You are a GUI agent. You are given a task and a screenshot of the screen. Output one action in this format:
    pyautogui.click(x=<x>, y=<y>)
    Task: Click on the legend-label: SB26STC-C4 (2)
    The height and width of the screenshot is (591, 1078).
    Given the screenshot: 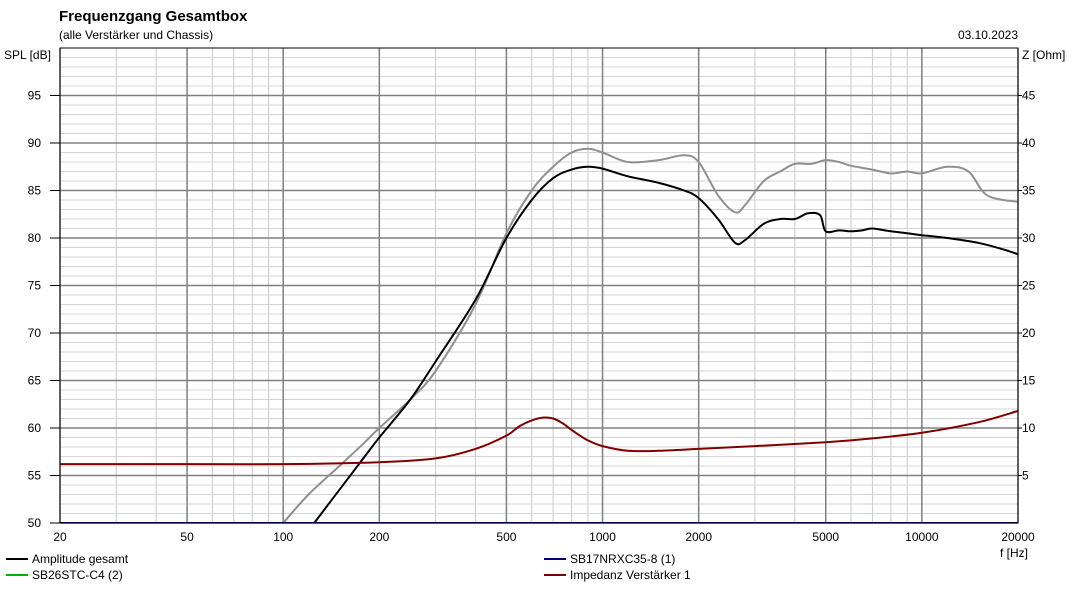 What is the action you would take?
    pyautogui.click(x=77, y=575)
    